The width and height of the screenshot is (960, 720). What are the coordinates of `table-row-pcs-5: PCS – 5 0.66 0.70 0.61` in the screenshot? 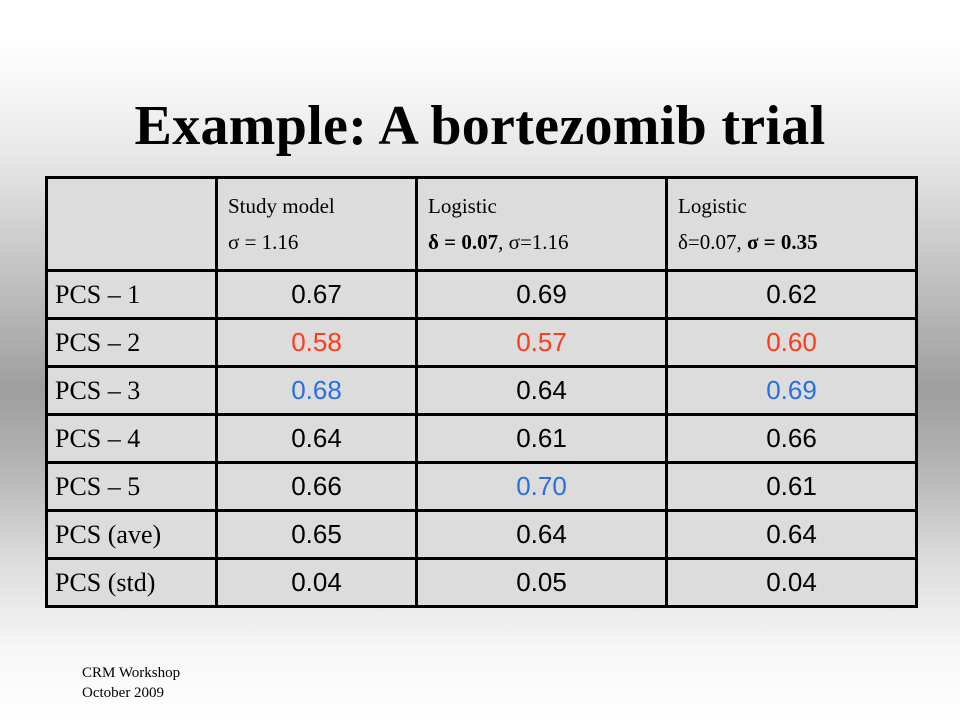 It's located at (481, 486).